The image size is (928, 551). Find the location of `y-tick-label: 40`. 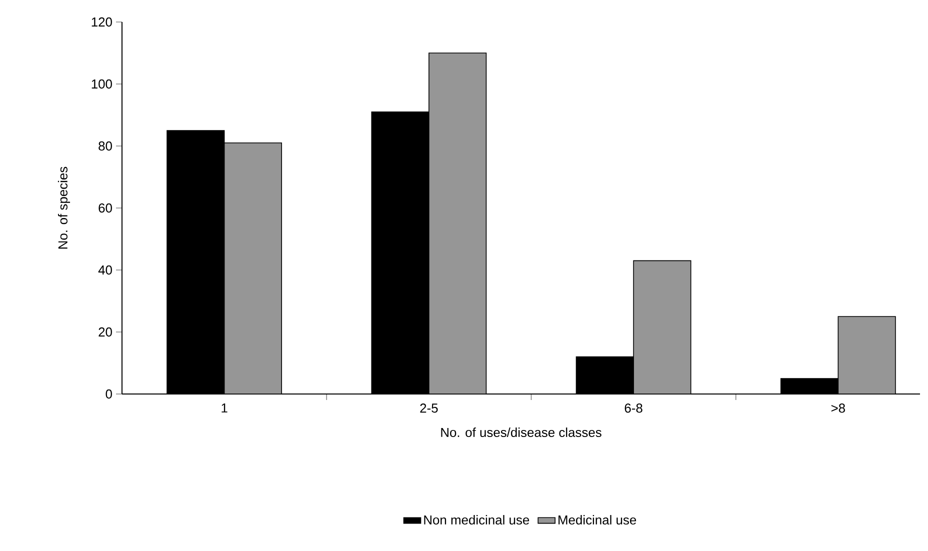

y-tick-label: 40 is located at coordinates (105, 270).